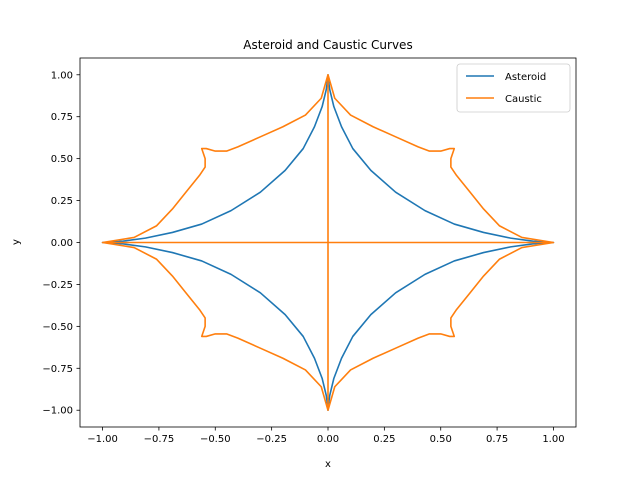 The height and width of the screenshot is (480, 640). Describe the element at coordinates (327, 45) in the screenshot. I see `chart-title: Asteroid and Caustic Curves` at that location.